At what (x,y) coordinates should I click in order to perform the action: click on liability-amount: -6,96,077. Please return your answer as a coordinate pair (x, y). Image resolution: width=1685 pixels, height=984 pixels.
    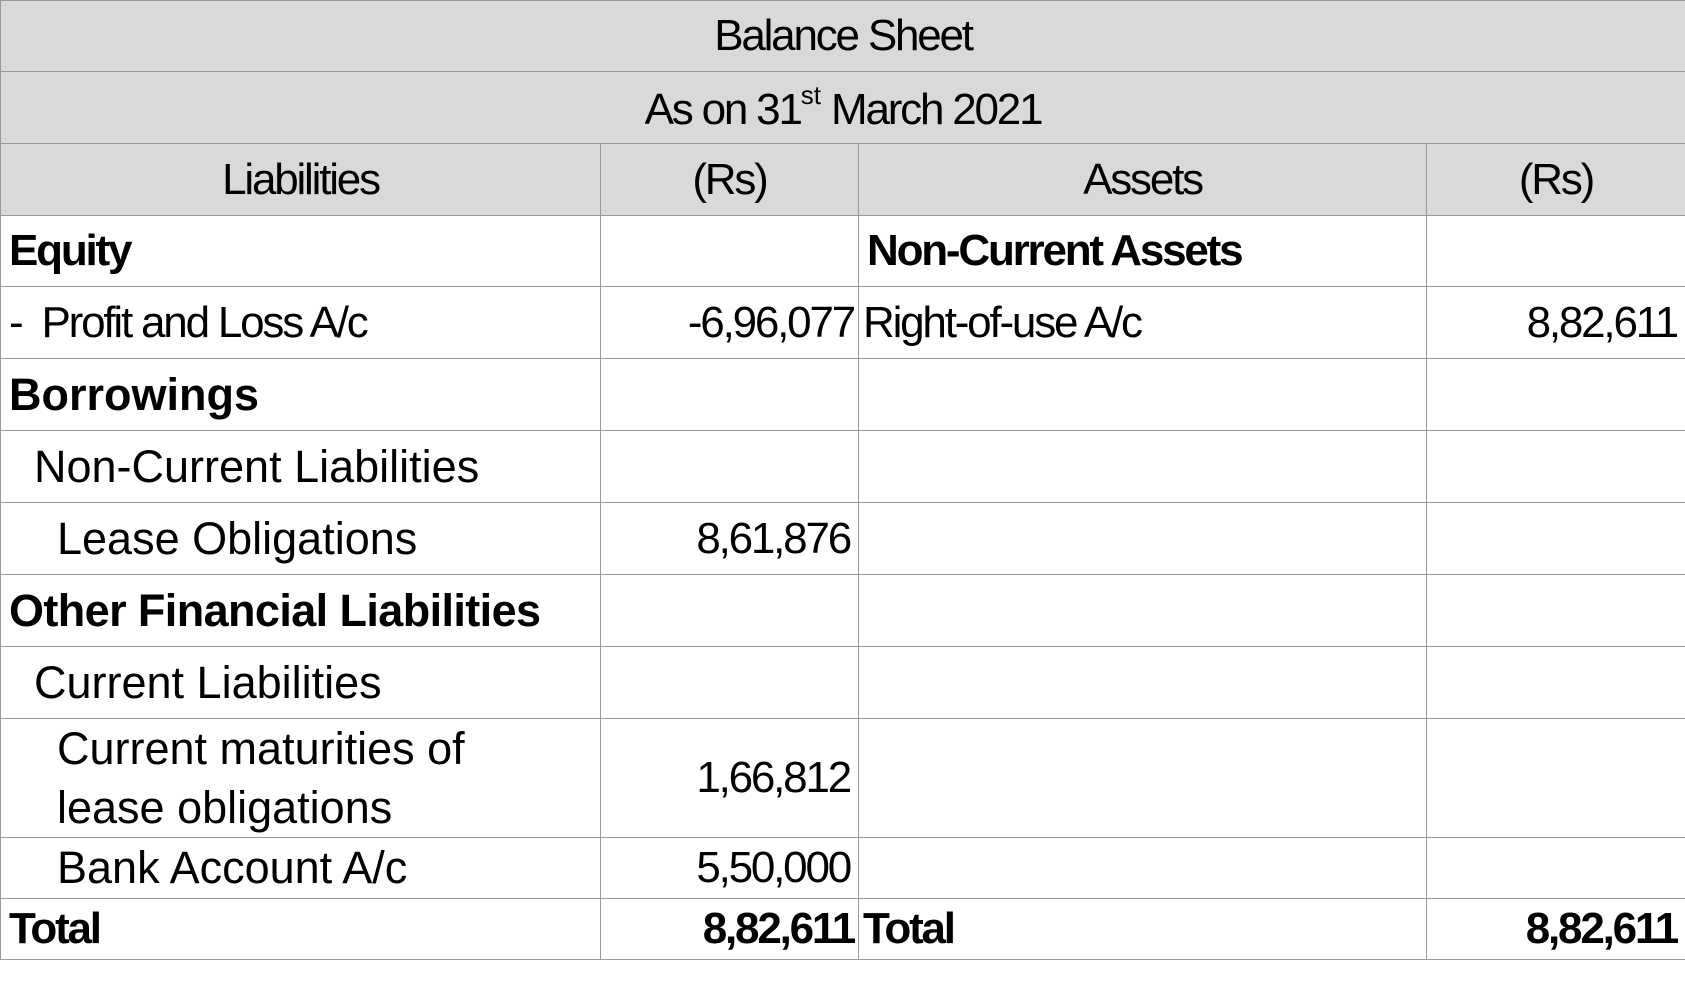
    Looking at the image, I should click on (729, 322).